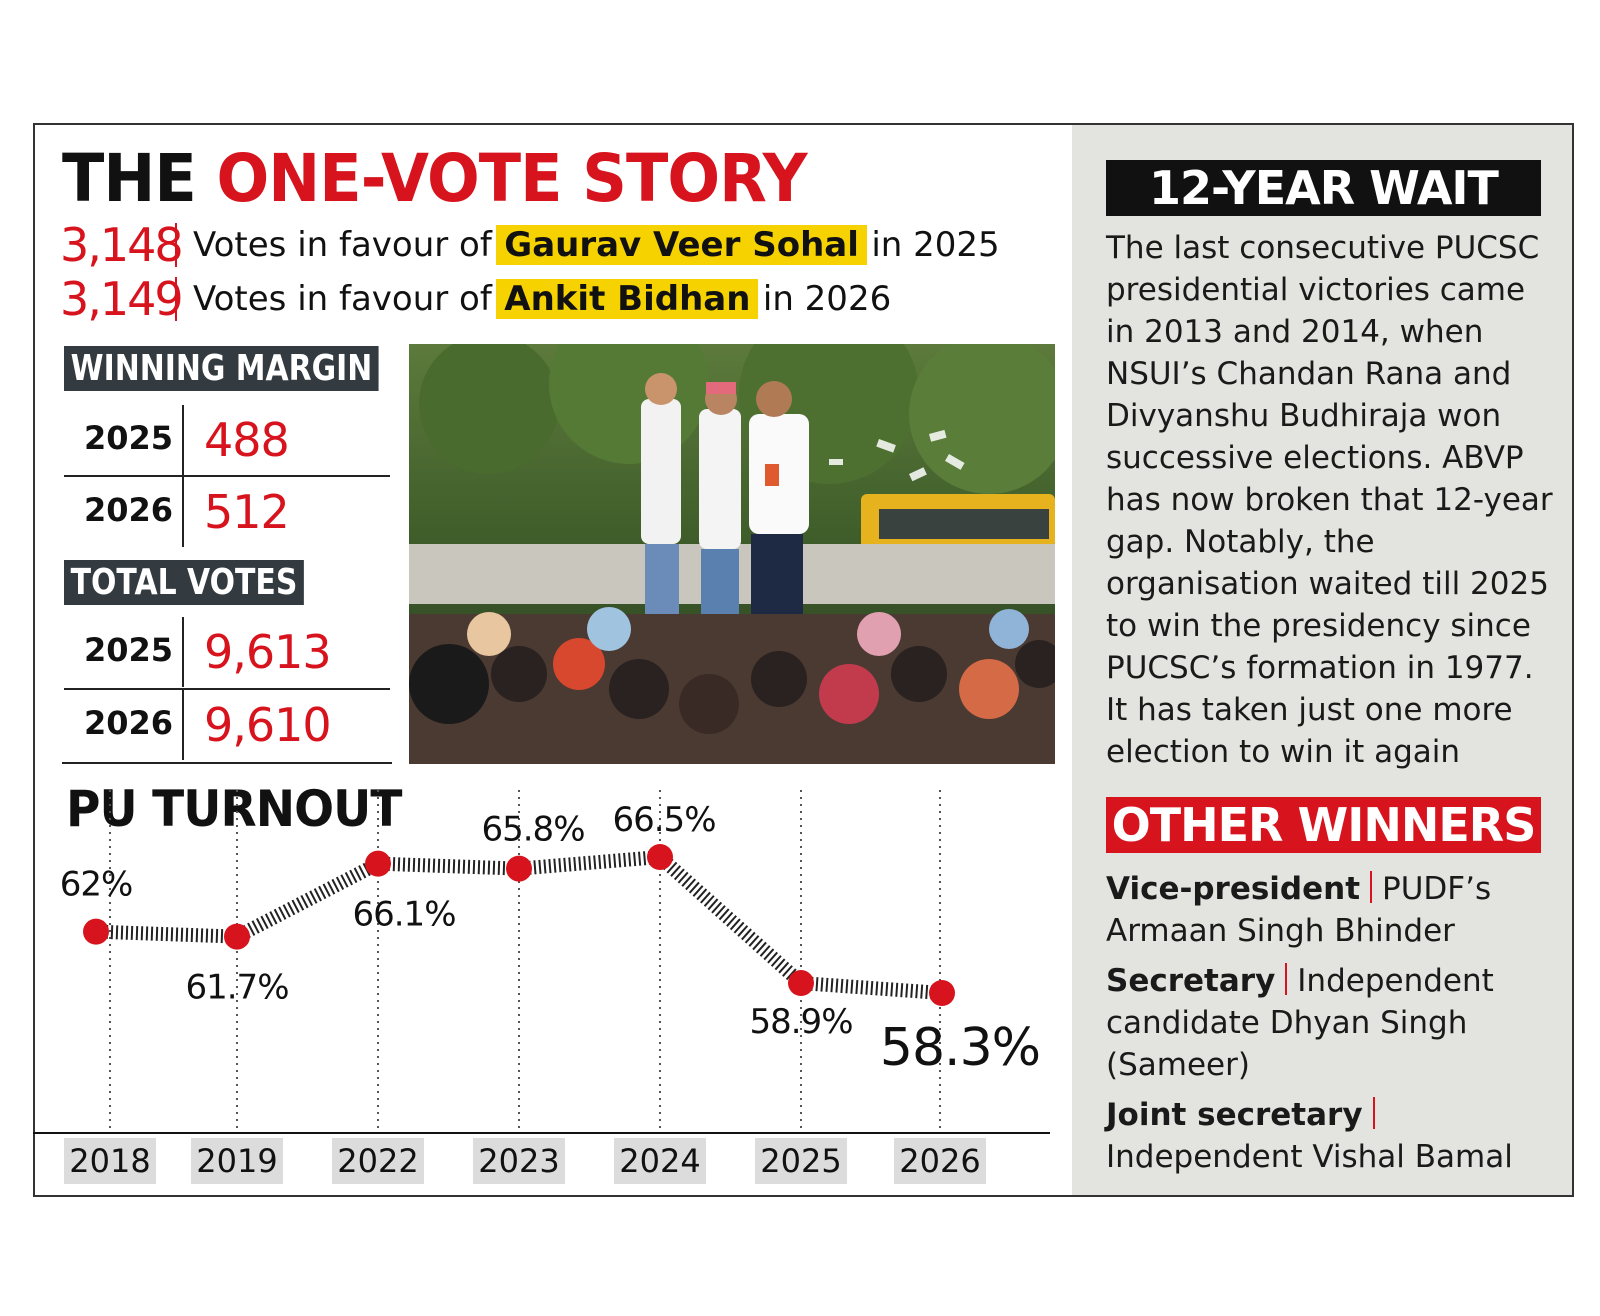  I want to click on tick-label-bg-2024, so click(660, 1161).